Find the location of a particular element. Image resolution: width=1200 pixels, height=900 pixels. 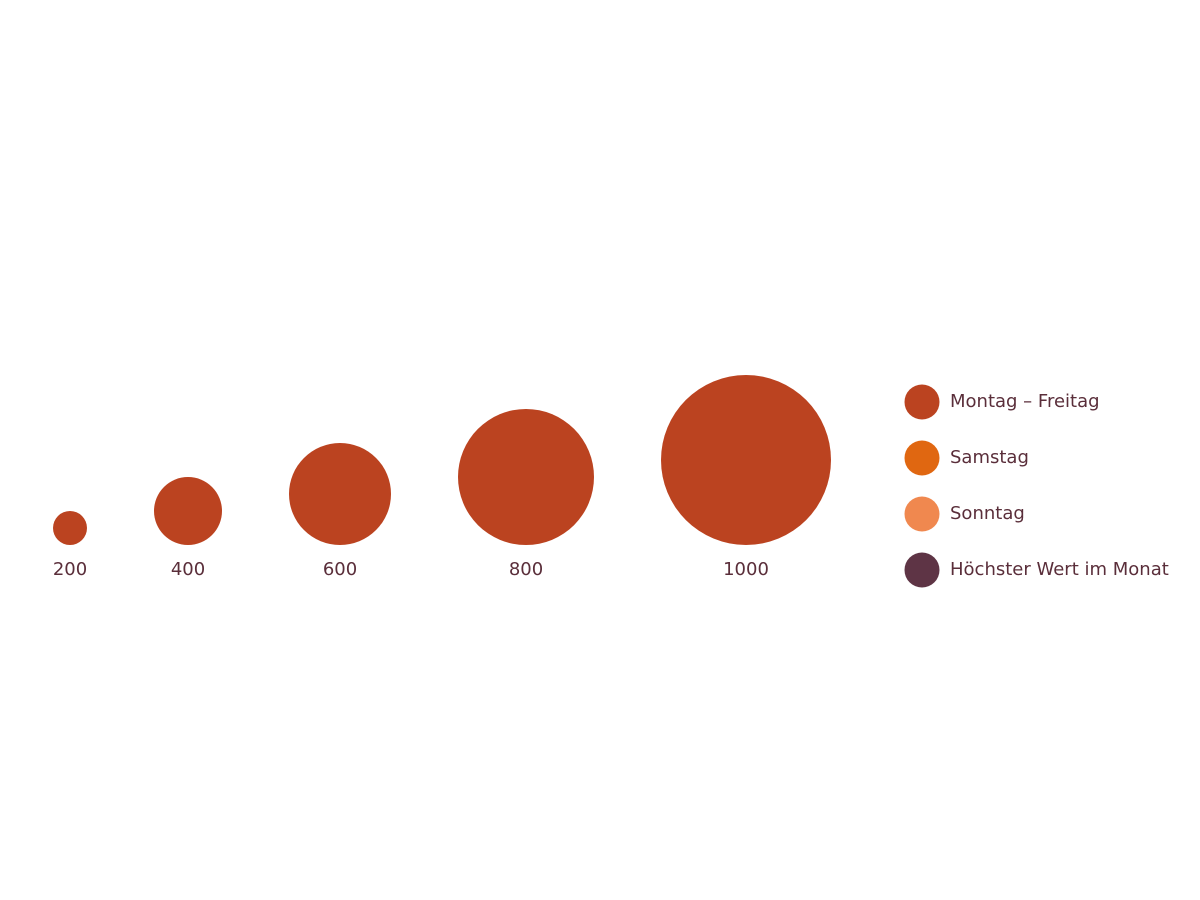

size-label: 1000 is located at coordinates (746, 569).